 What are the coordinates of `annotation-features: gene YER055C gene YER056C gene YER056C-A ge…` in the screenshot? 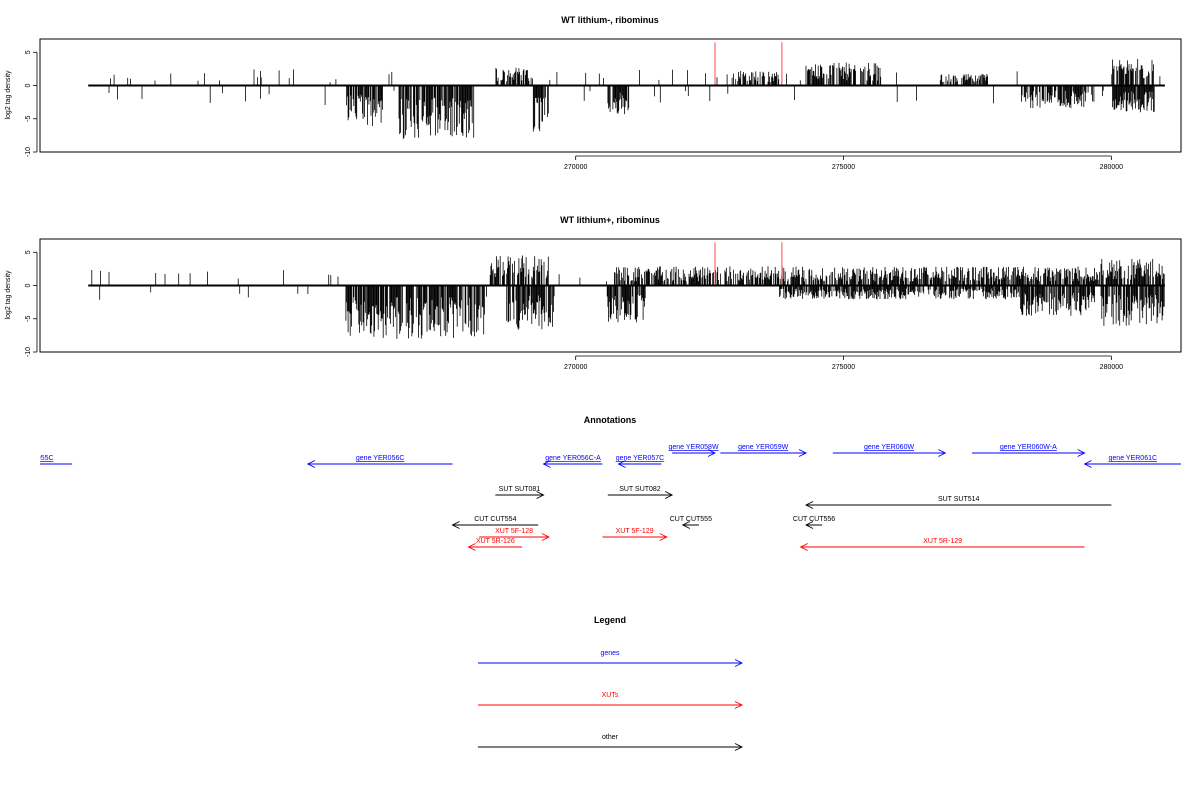 It's located at (593, 497).